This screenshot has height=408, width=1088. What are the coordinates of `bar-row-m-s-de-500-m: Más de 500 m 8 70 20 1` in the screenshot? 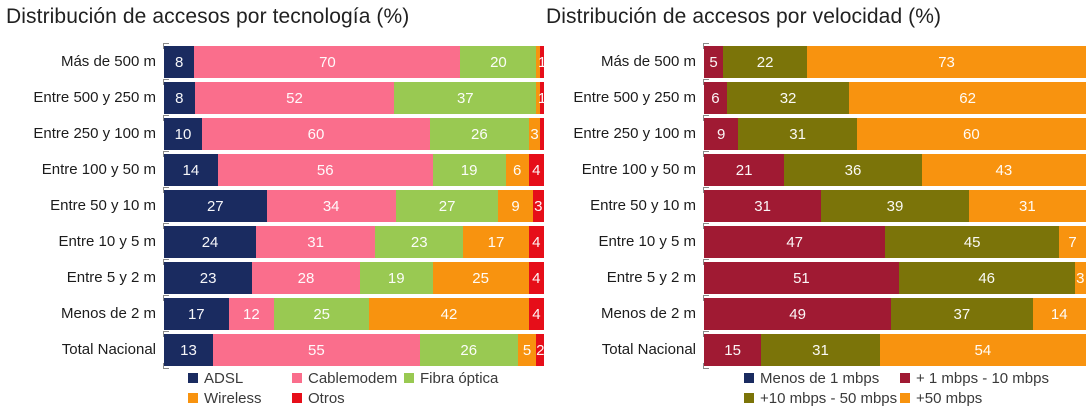 It's located at (276, 60).